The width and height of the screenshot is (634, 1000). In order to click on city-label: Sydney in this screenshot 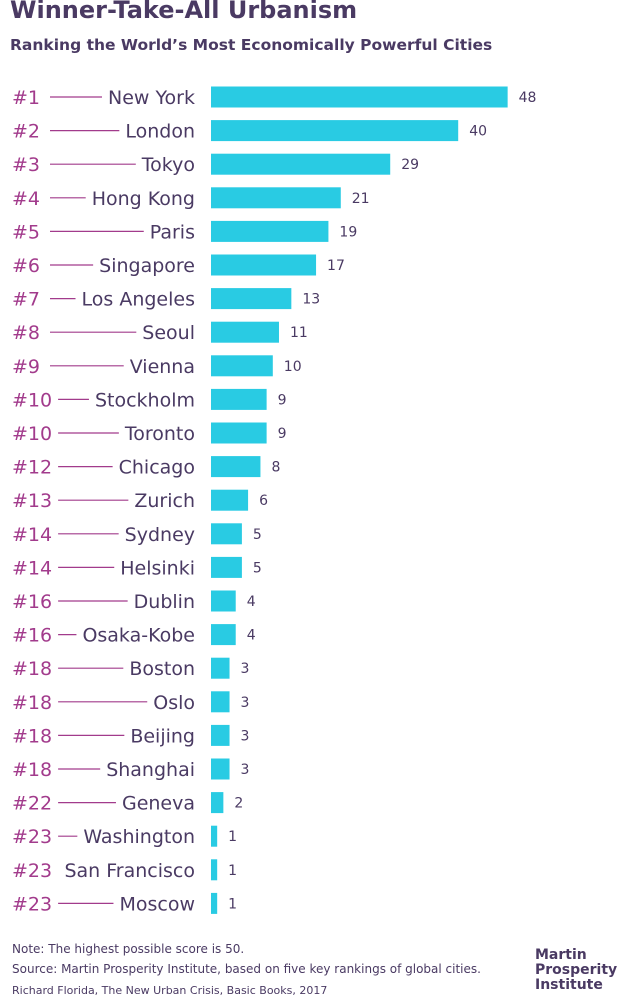, I will do `click(160, 535)`.